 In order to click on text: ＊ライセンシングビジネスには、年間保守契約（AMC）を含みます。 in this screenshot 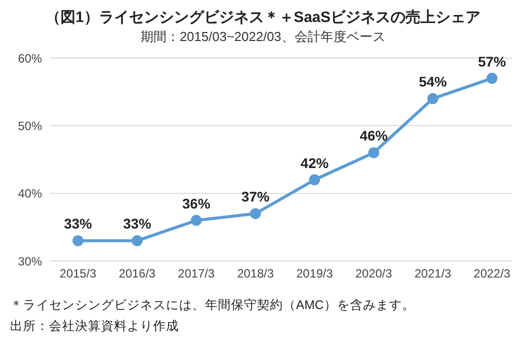, I will do `click(213, 305)`.